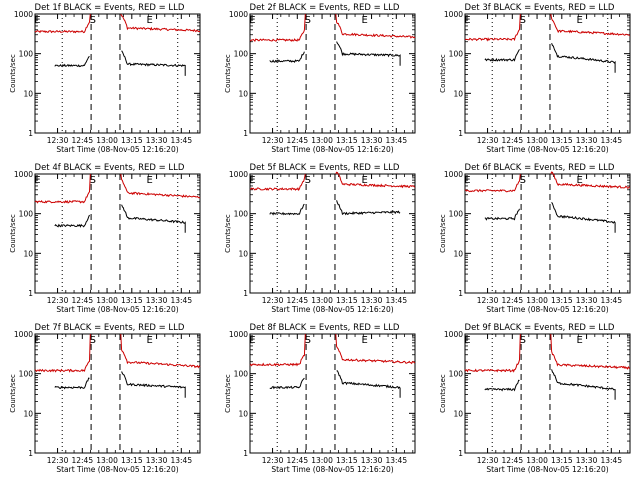 This screenshot has width=640, height=480. I want to click on plot-title: Det 4f BLACK = Events, RED = LLD, so click(110, 168).